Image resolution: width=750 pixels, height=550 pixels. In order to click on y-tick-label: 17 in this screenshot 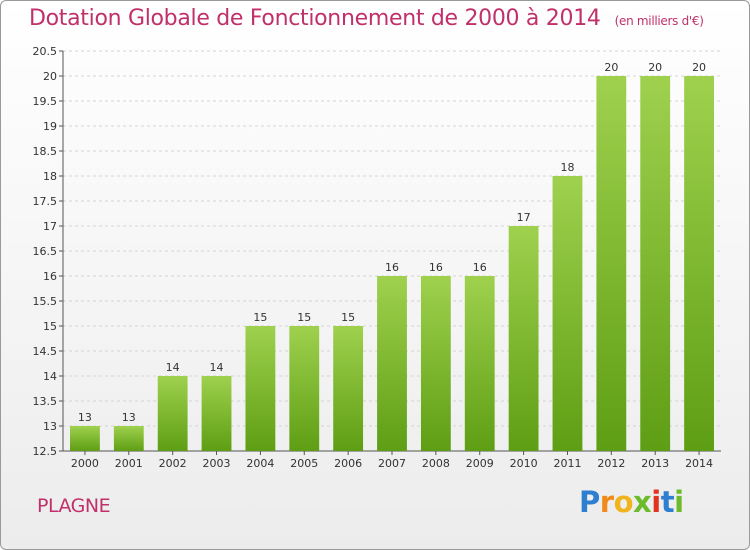, I will do `click(50, 226)`.